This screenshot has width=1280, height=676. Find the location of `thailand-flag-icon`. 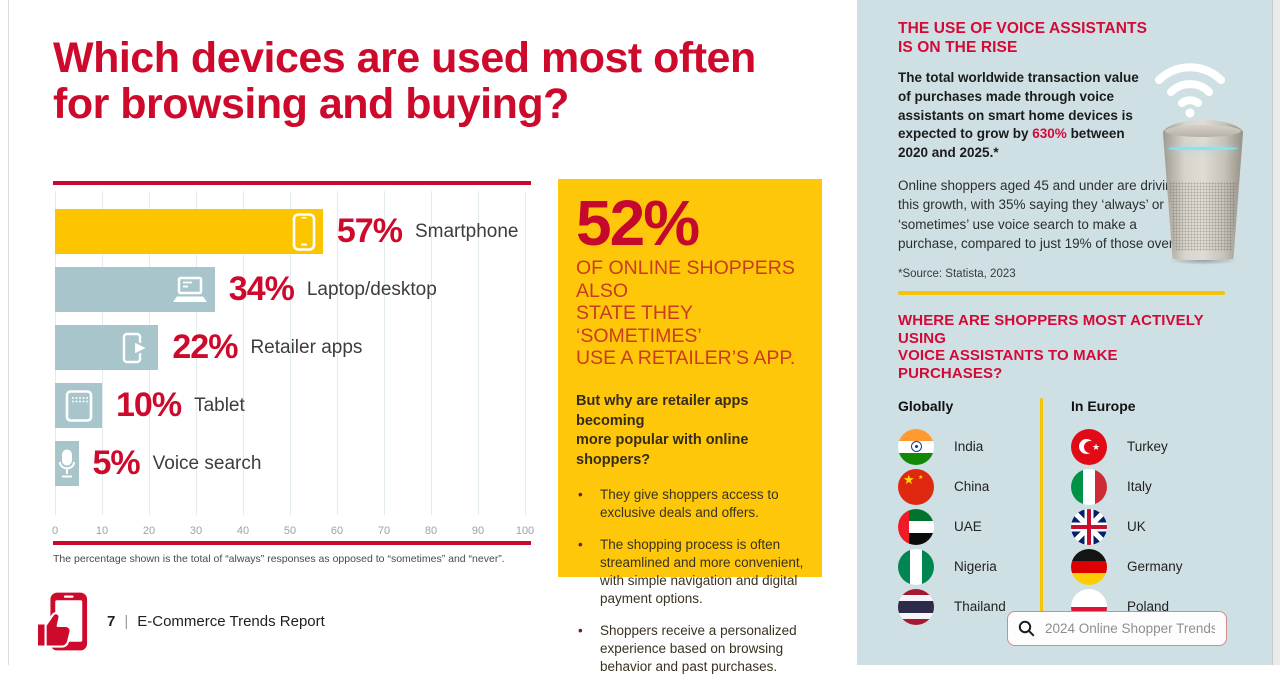

thailand-flag-icon is located at coordinates (916, 607).